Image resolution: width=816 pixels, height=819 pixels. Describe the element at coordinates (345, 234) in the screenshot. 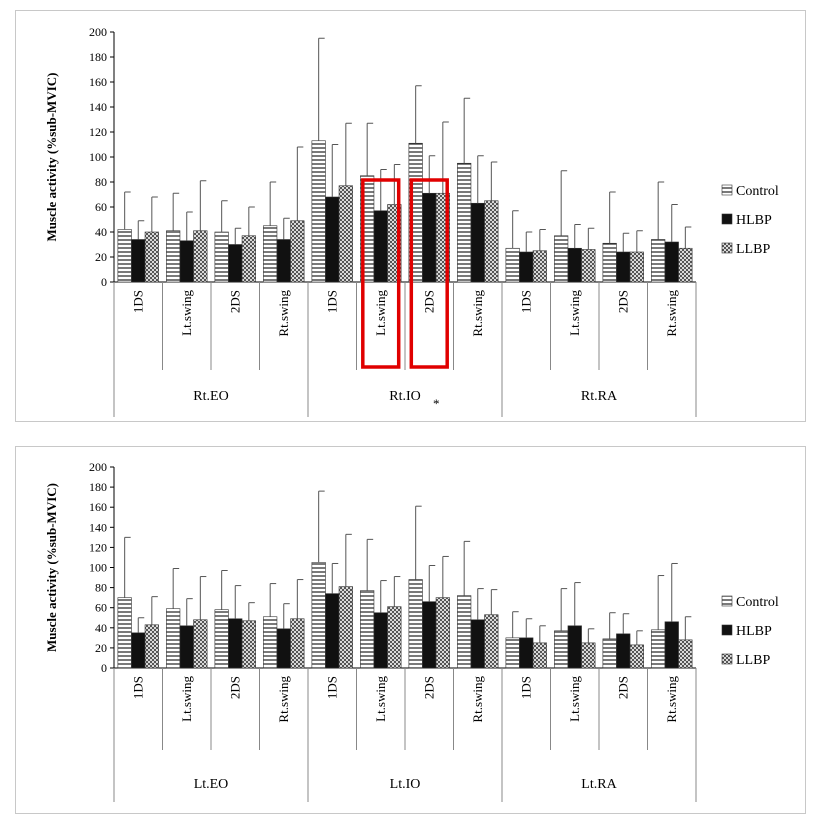

I see `bar-llbp-rt-io-1ds` at that location.